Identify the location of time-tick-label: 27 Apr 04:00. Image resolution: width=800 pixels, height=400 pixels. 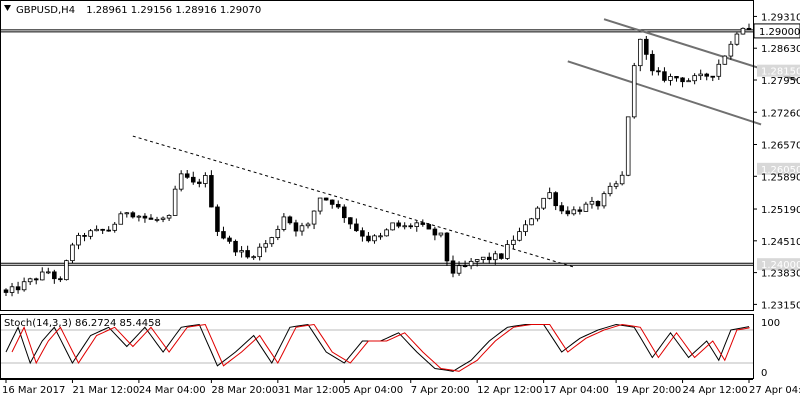
(774, 390).